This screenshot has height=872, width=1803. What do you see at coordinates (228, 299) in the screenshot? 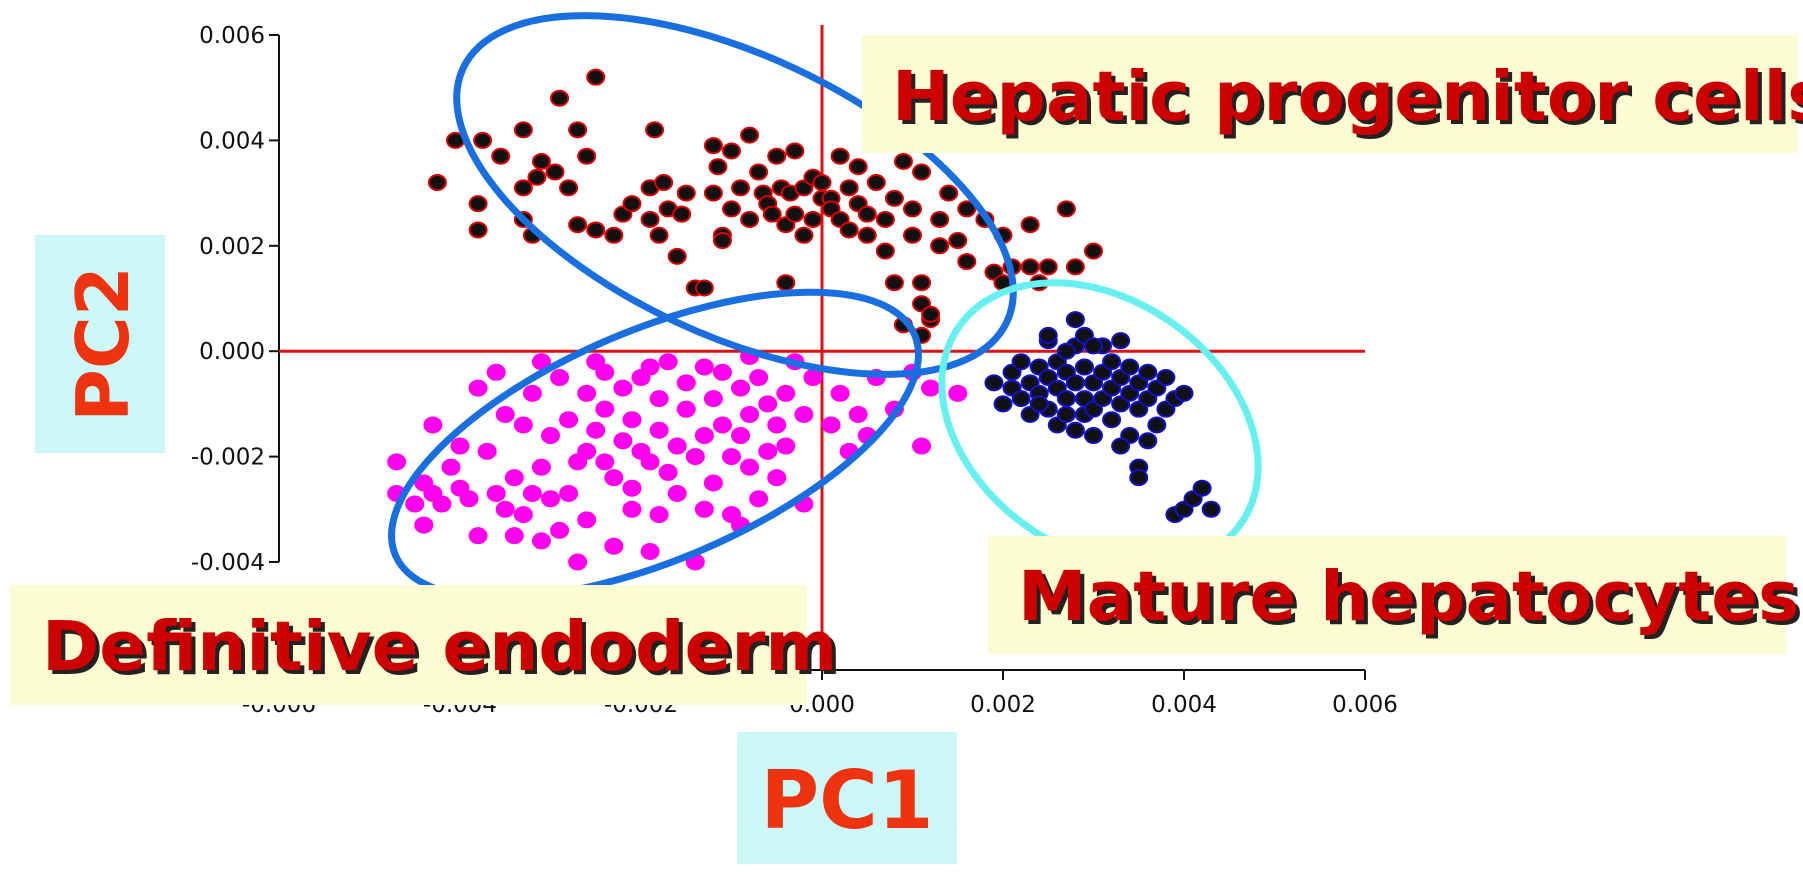
I see `y-tick-labels: 0.006 0.004 0.002 0.000 -0.002 -0.004` at bounding box center [228, 299].